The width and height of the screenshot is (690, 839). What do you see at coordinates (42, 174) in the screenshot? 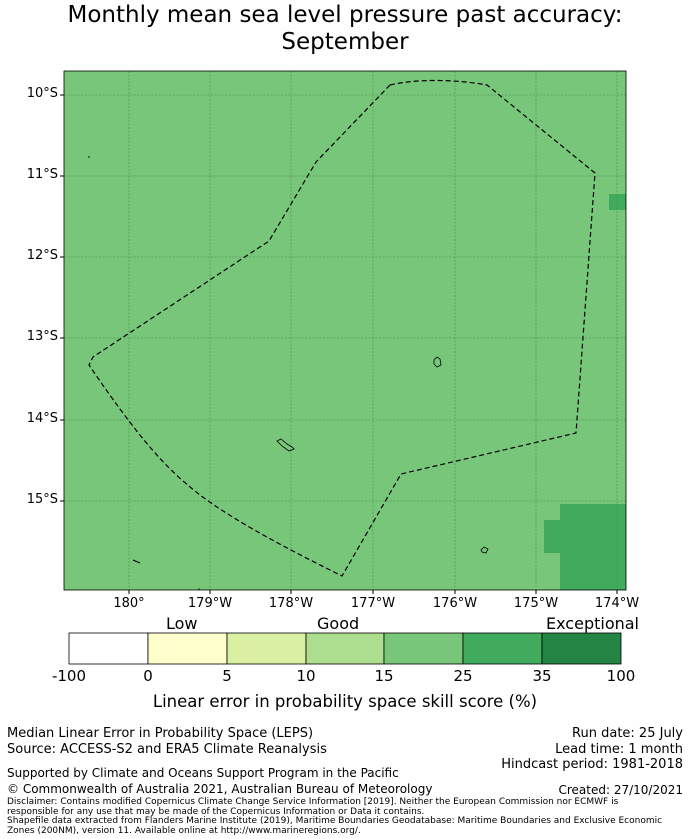
I see `lat-label: 11°S` at bounding box center [42, 174].